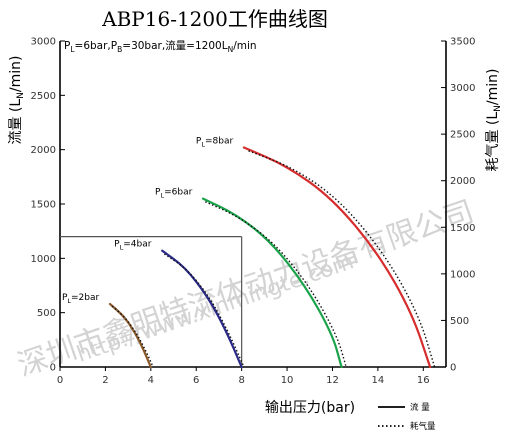  Describe the element at coordinates (332, 380) in the screenshot. I see `x-tick-label: 12` at that location.